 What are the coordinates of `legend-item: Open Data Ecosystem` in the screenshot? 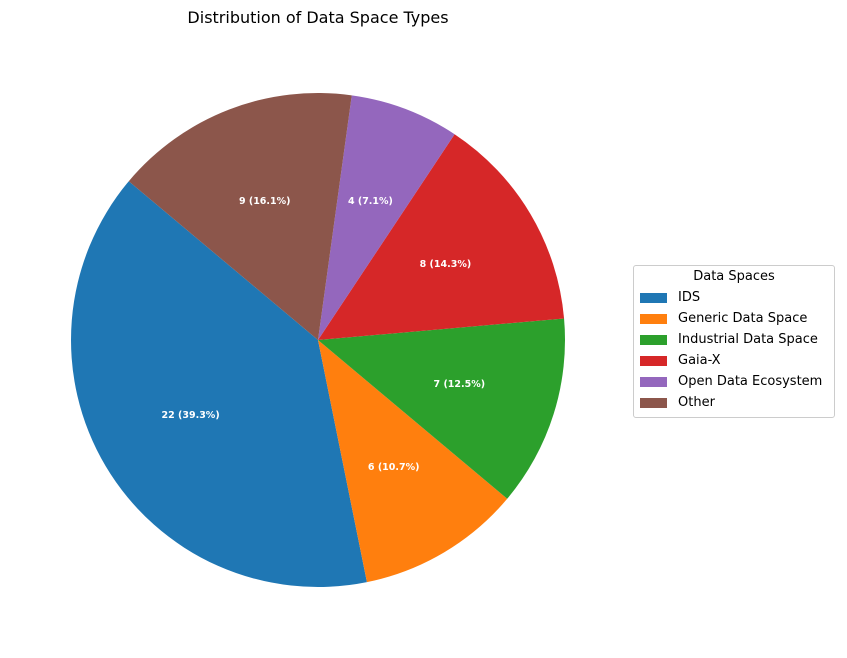 It's located at (734, 381).